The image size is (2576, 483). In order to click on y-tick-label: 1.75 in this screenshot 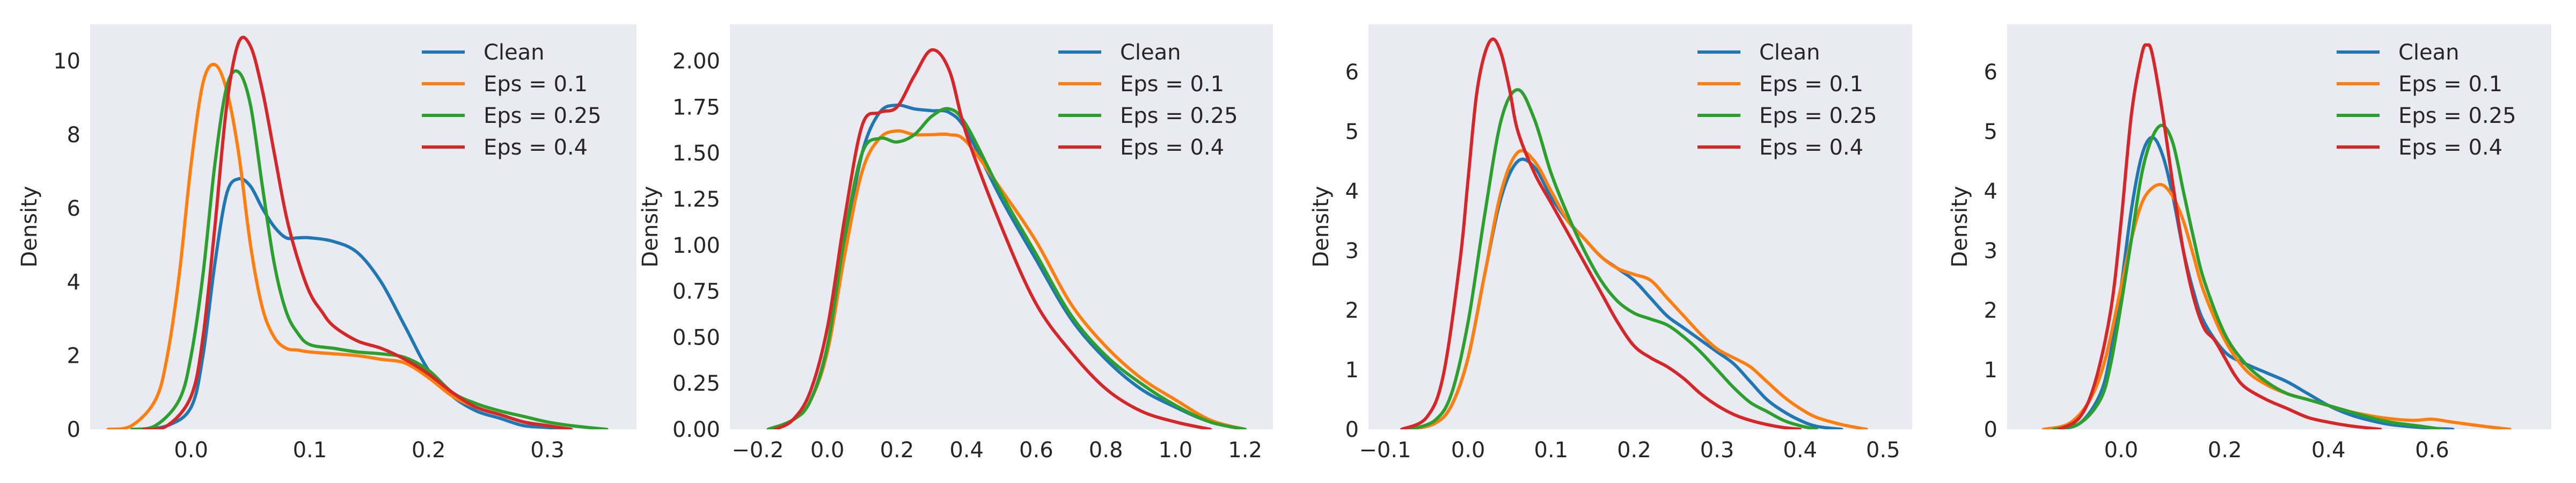, I will do `click(696, 107)`.